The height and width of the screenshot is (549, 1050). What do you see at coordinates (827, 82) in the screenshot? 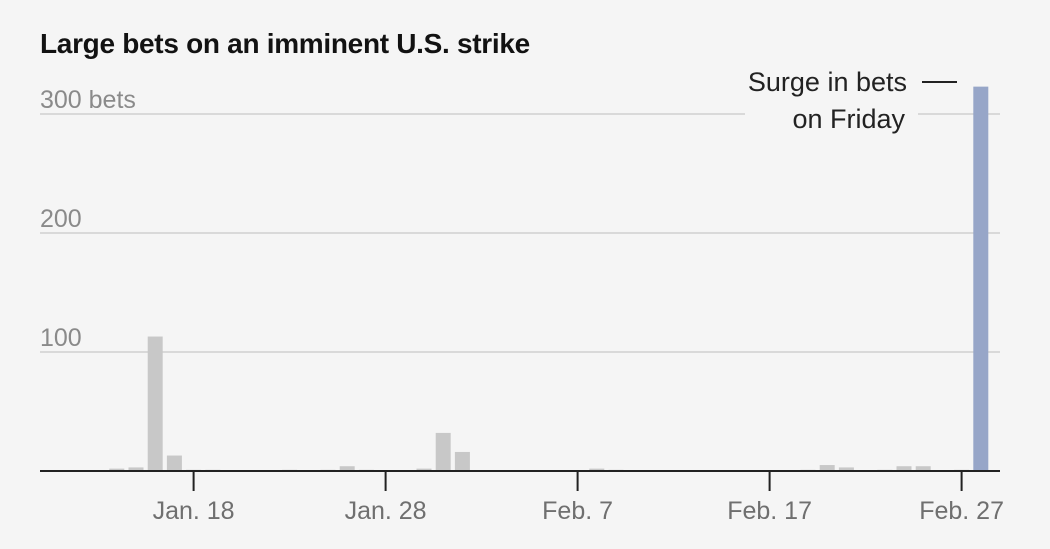
I see `annotation-line1: Surge in bets` at bounding box center [827, 82].